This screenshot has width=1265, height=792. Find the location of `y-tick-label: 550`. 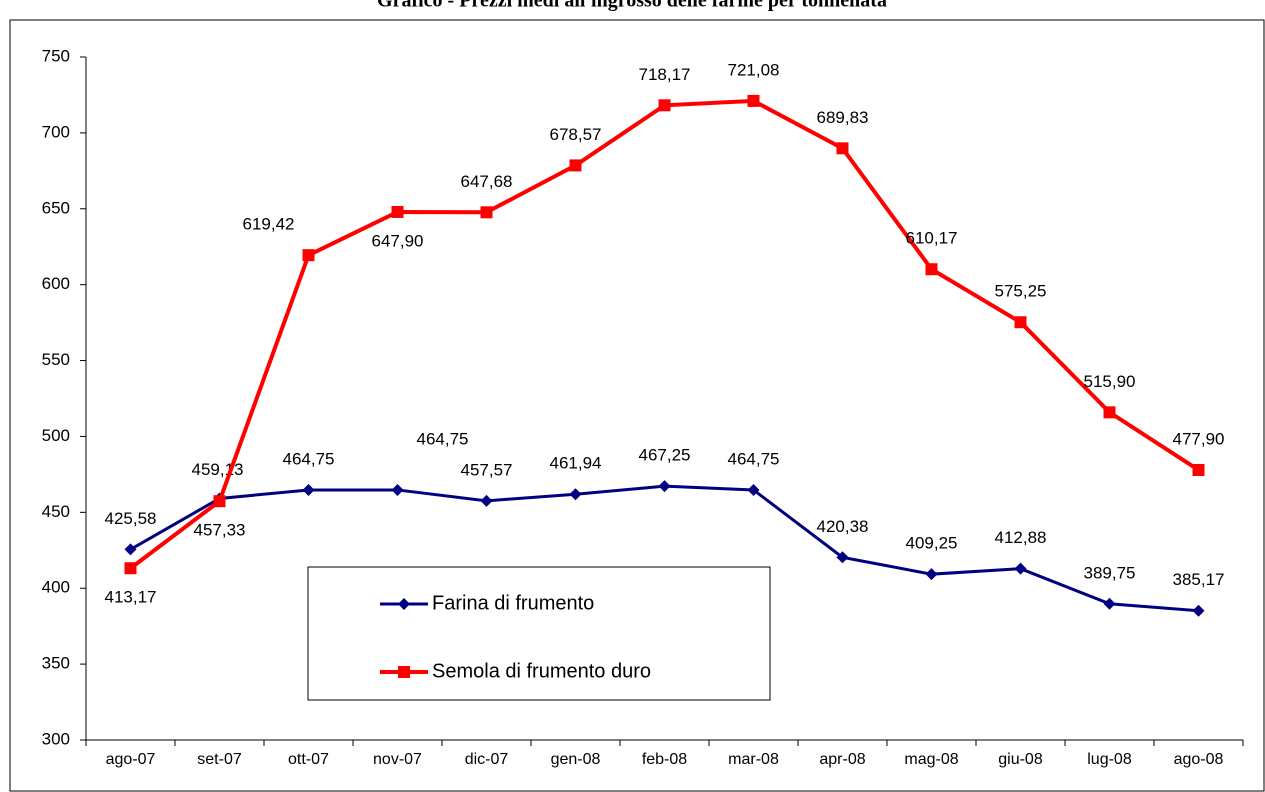

y-tick-label: 550 is located at coordinates (56, 359).